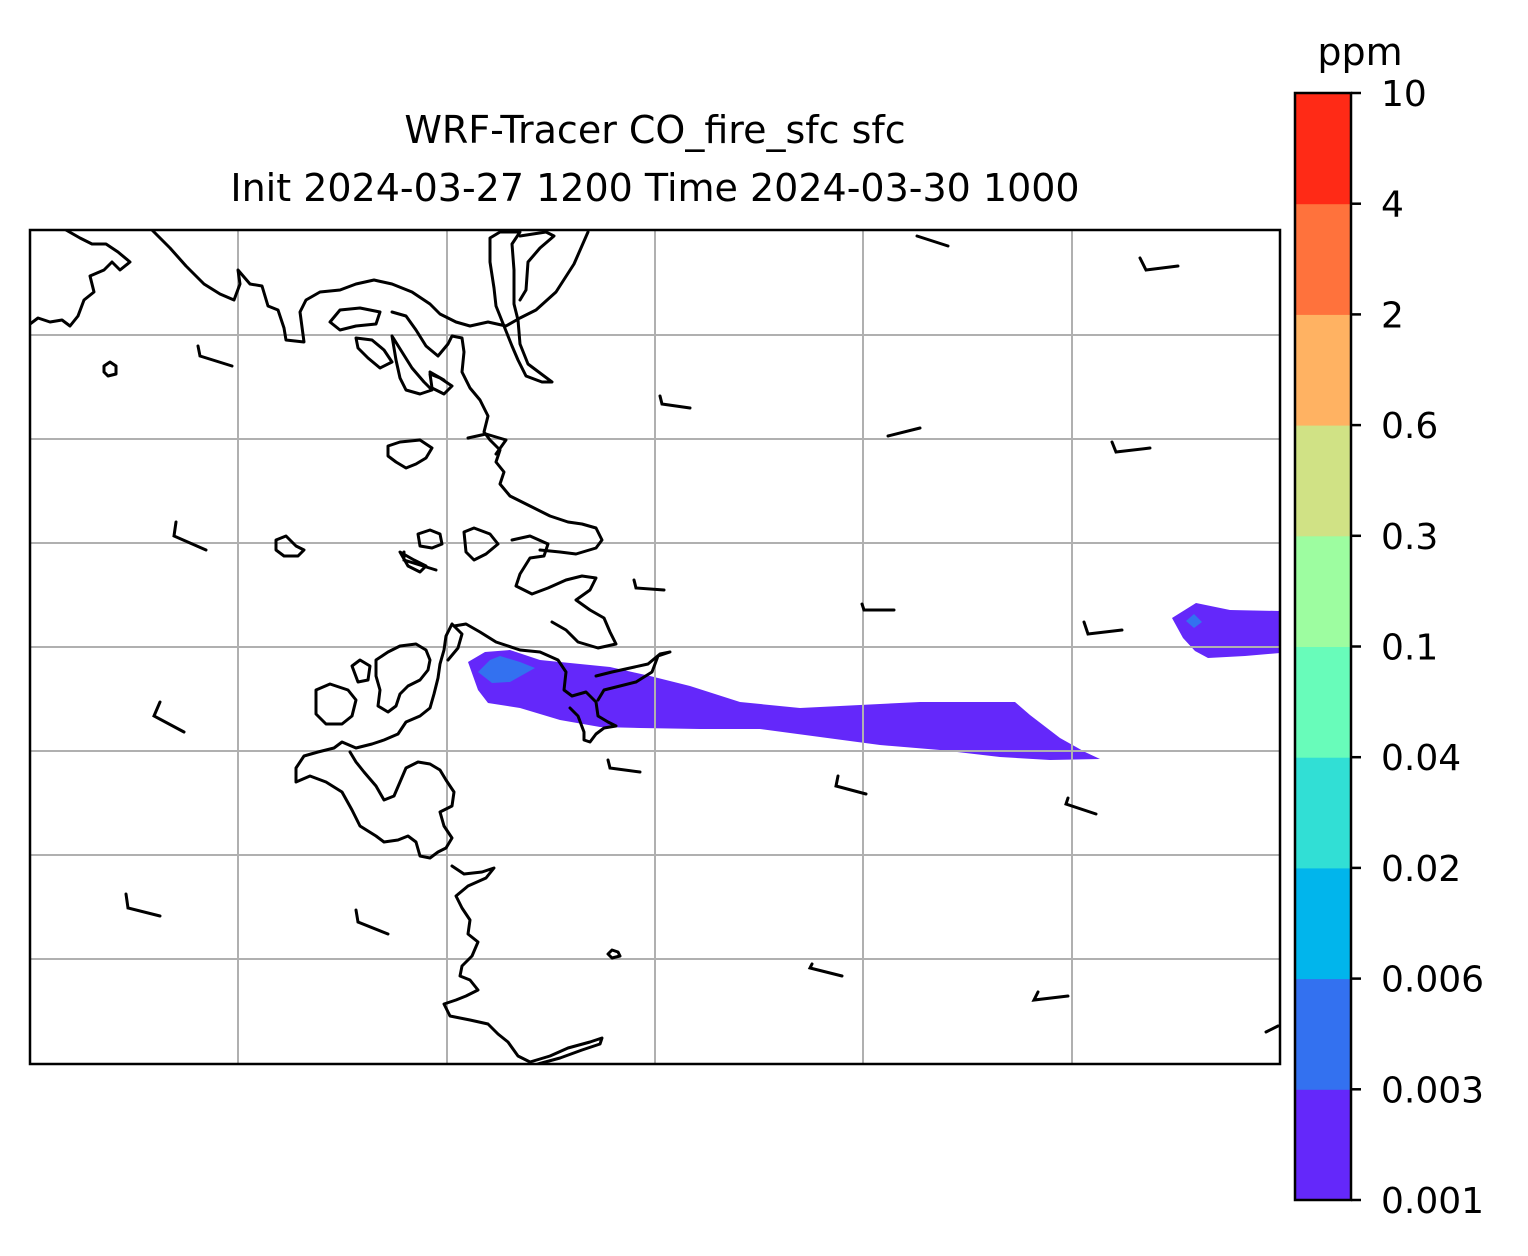  Describe the element at coordinates (564, 592) in the screenshot. I see `coastline-islands-d` at that location.